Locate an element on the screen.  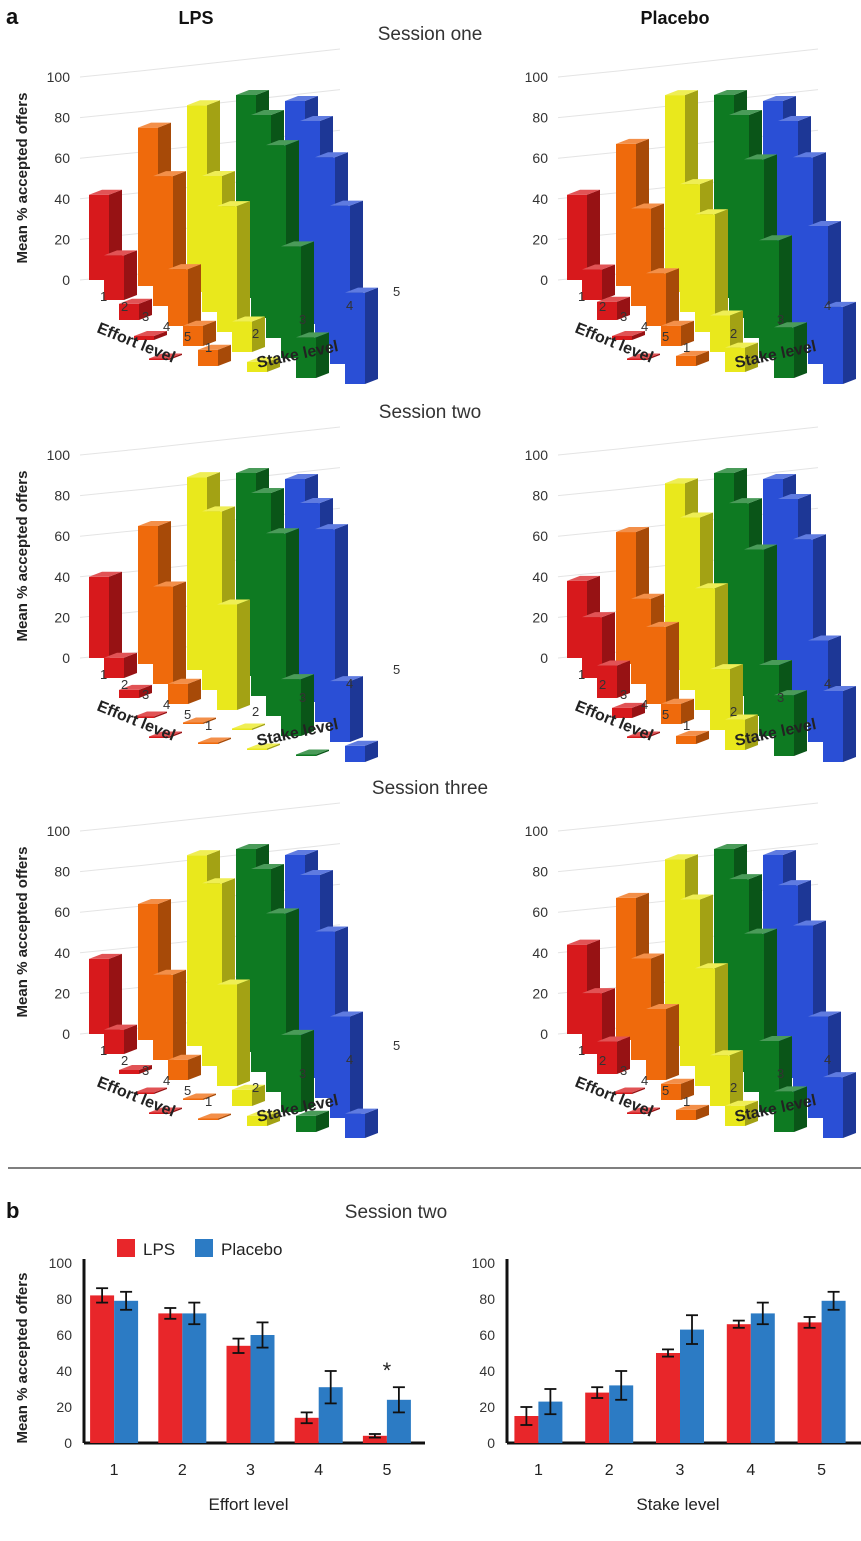
x-axis-label: Stake level is located at coordinates (677, 1504).